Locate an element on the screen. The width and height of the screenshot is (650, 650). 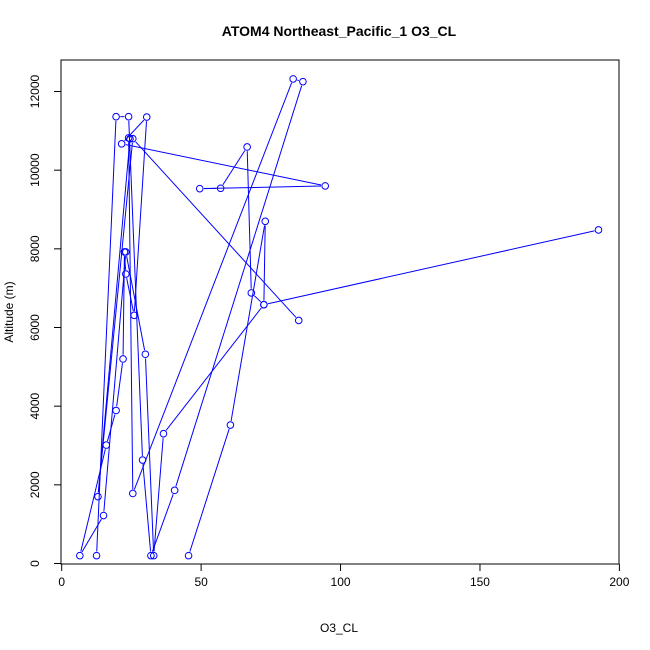
x-tick-label: 150 is located at coordinates (480, 582).